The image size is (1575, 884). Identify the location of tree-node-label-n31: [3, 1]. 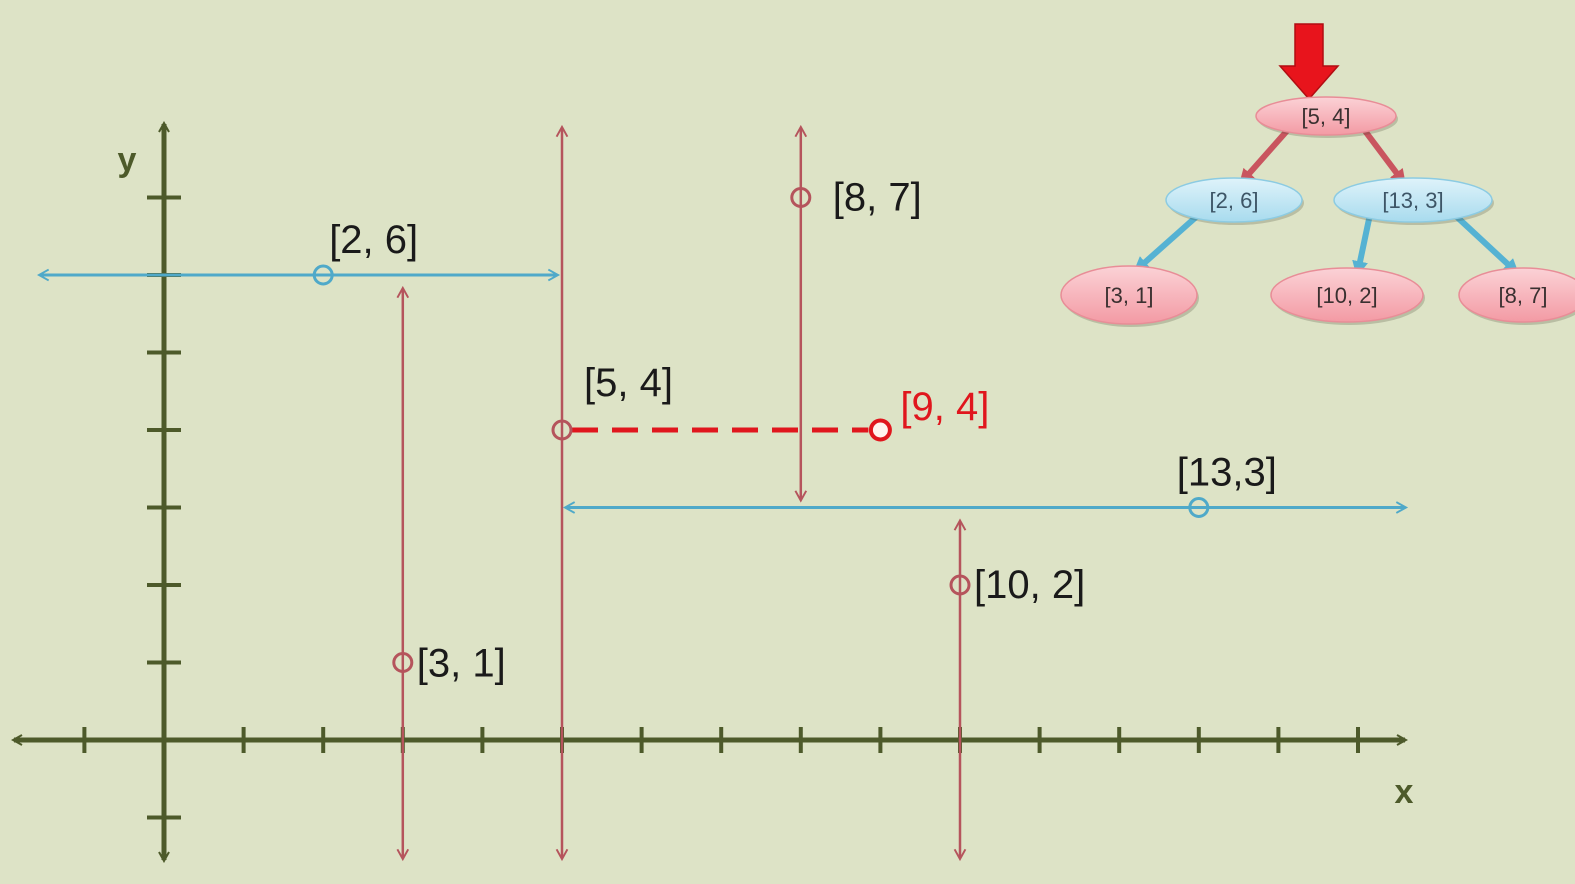
(1129, 295).